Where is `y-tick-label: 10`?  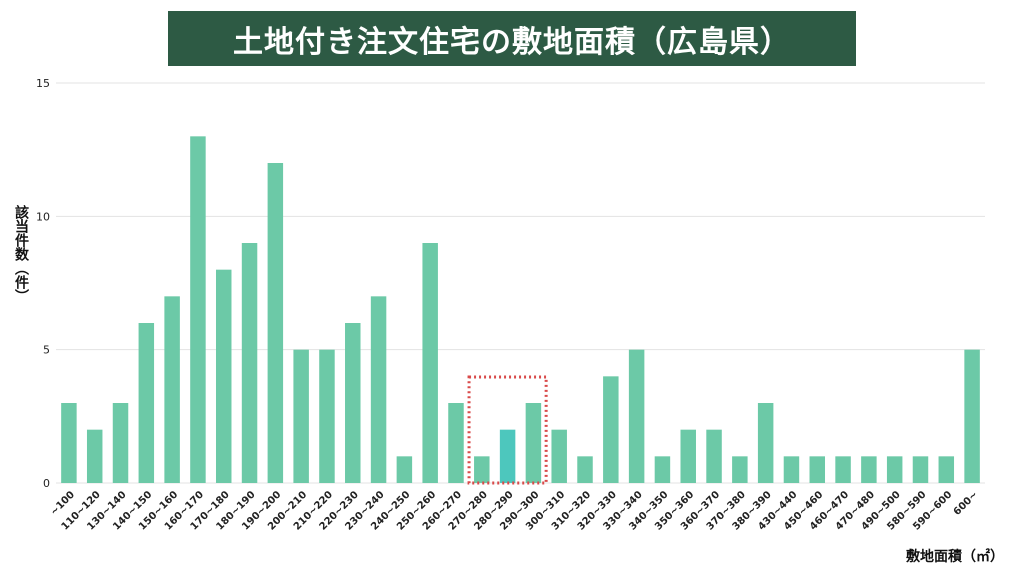
y-tick-label: 10 is located at coordinates (43, 216).